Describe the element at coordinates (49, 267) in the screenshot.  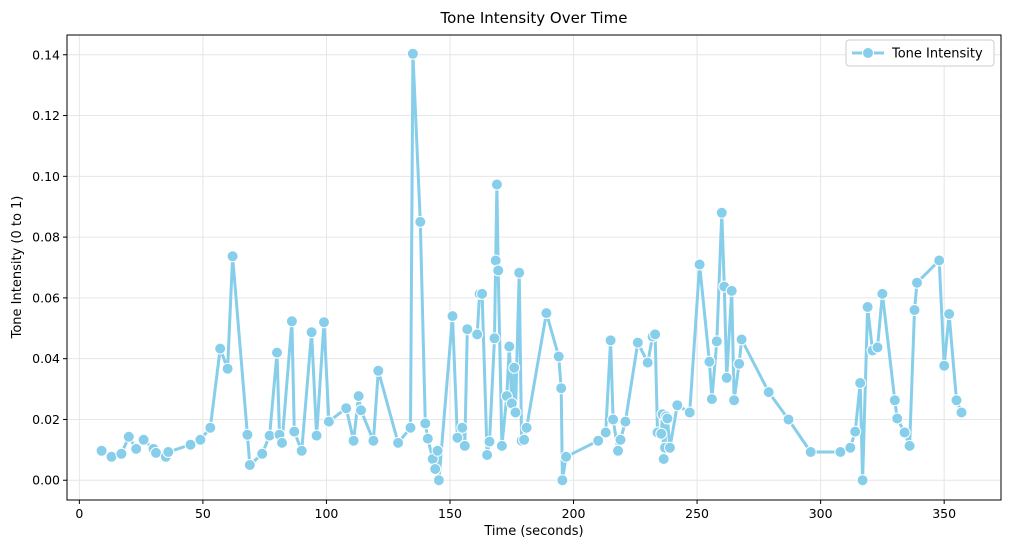
I see `y-axis-ticks: 0.00 0.02 0.04 0.06 0.08 0.10 0.12 0.14` at that location.